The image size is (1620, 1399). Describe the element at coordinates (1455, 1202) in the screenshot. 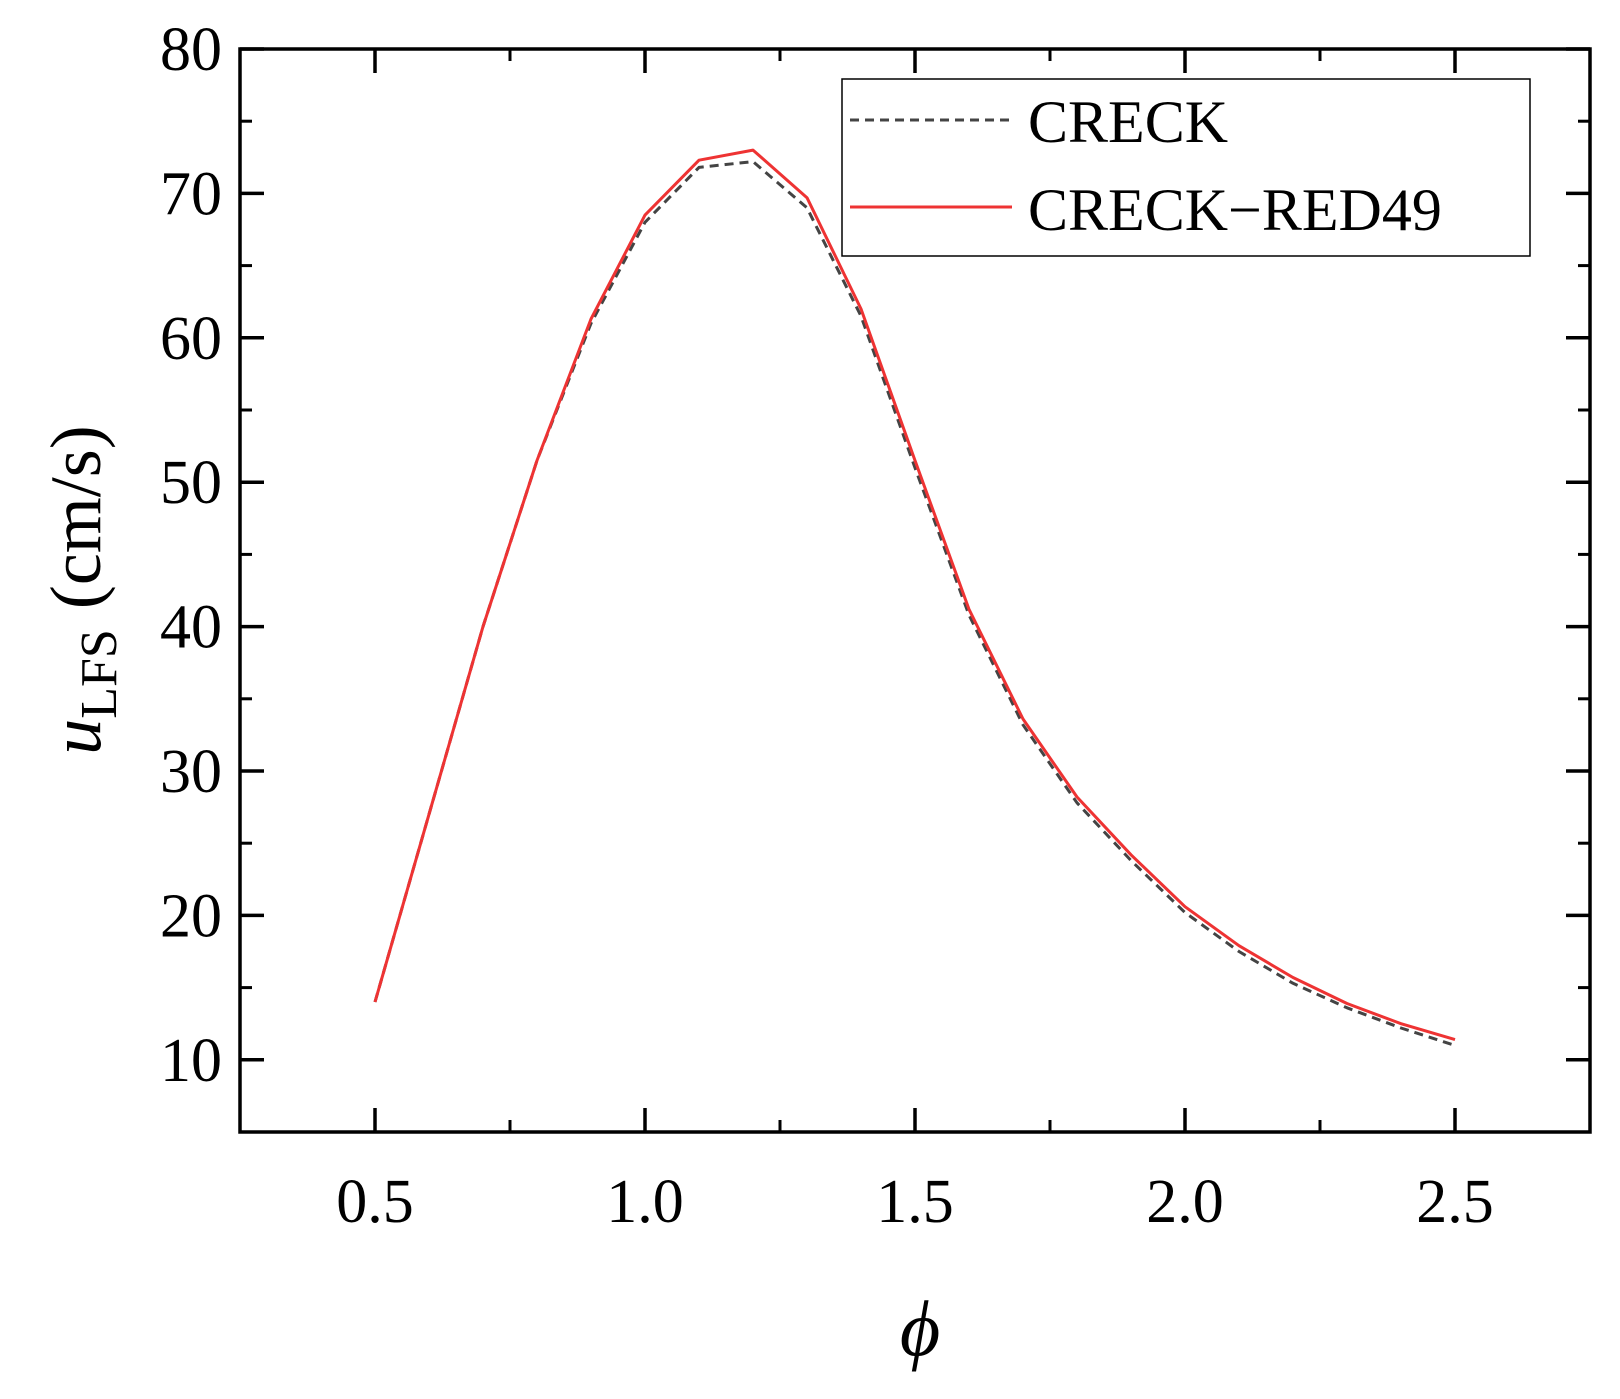

I see `x-tick-label: 2.5` at that location.